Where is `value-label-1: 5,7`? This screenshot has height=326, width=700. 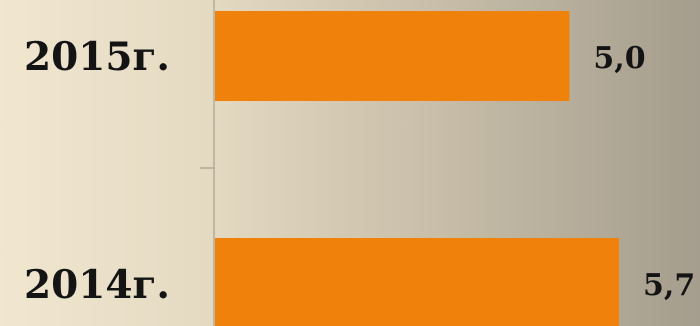
value-label-1: 5,7 is located at coordinates (669, 285).